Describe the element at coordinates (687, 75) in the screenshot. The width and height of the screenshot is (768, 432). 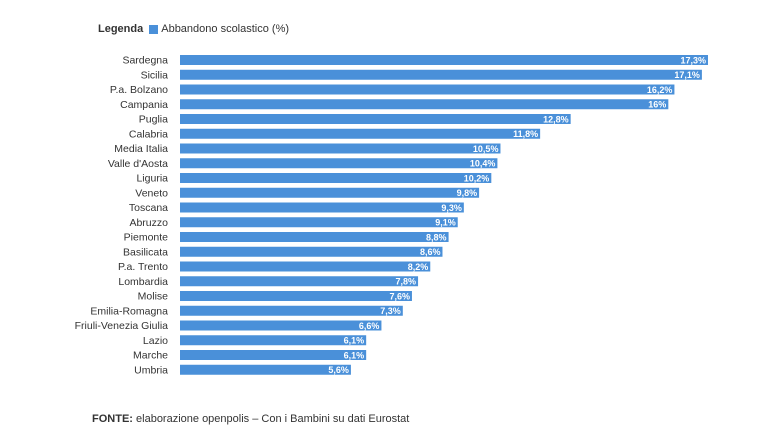
I see `value-label: 17,1%` at that location.